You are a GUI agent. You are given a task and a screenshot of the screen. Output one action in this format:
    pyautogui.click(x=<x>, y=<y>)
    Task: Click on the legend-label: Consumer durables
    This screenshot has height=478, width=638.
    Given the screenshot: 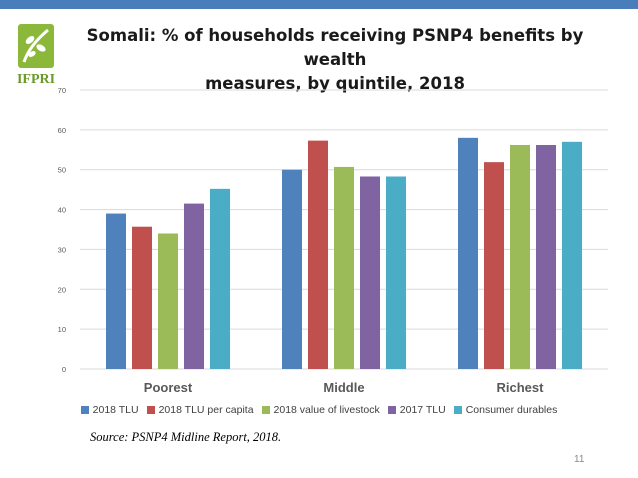 What is the action you would take?
    pyautogui.click(x=511, y=410)
    